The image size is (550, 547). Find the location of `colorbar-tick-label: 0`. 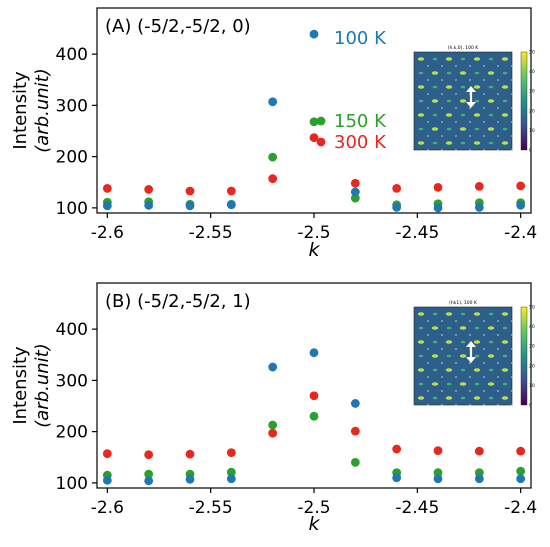

colorbar-tick-label: 0 is located at coordinates (530, 406).